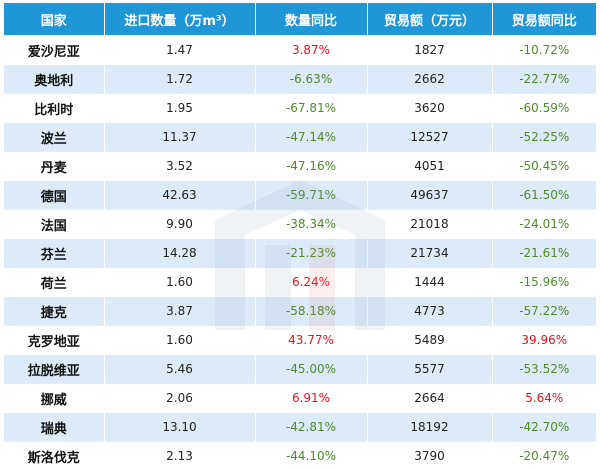  I want to click on cell-import-quantity: 1.95, so click(179, 108).